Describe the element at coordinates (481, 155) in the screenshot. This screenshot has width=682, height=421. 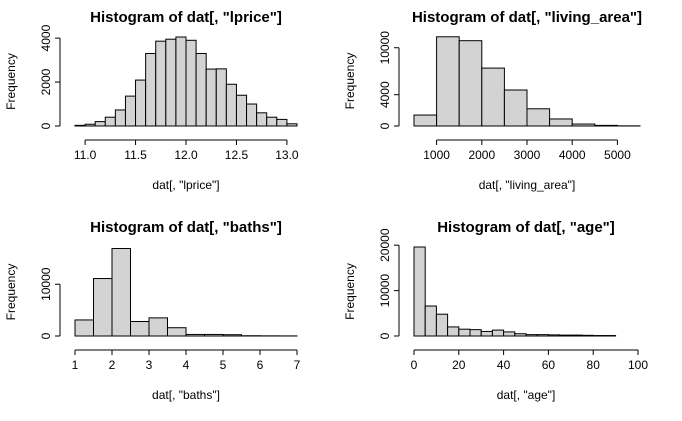
I see `x-tick-label: 2000` at that location.